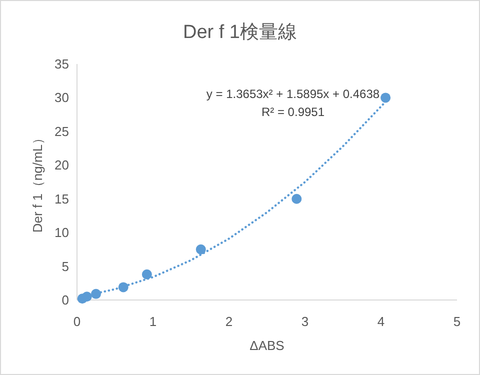  I want to click on annotation: R² = 0.9951, so click(293, 112).